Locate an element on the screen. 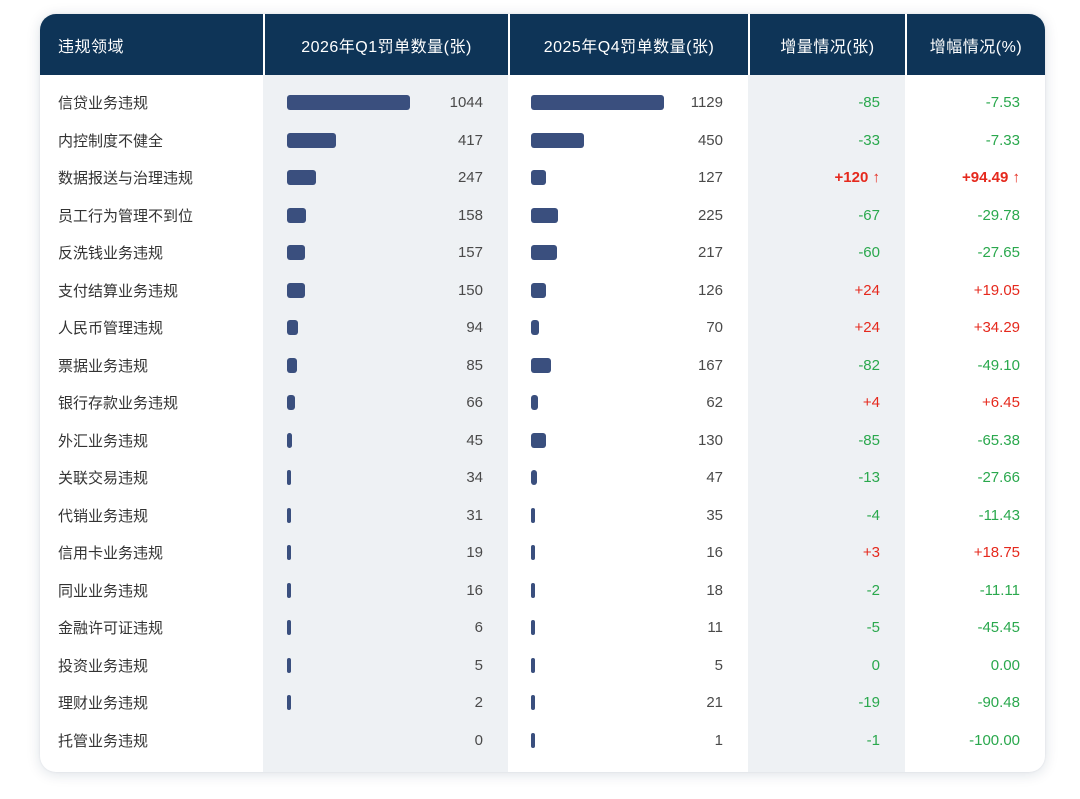  delta-value: -19 is located at coordinates (869, 703).